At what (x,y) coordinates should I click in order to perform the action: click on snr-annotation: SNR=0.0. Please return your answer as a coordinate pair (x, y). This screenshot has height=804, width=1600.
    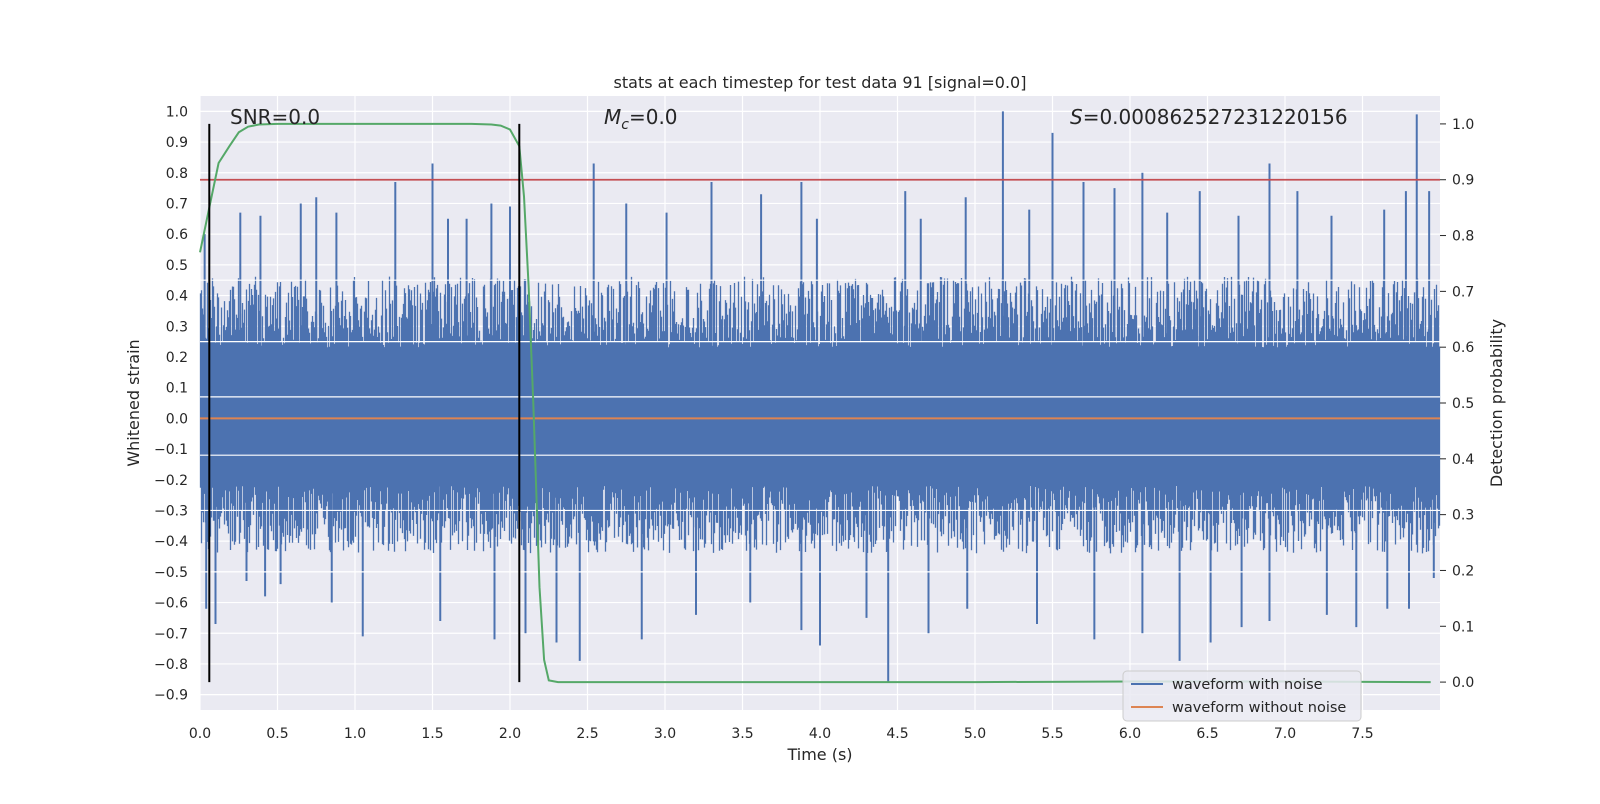
    Looking at the image, I should click on (275, 117).